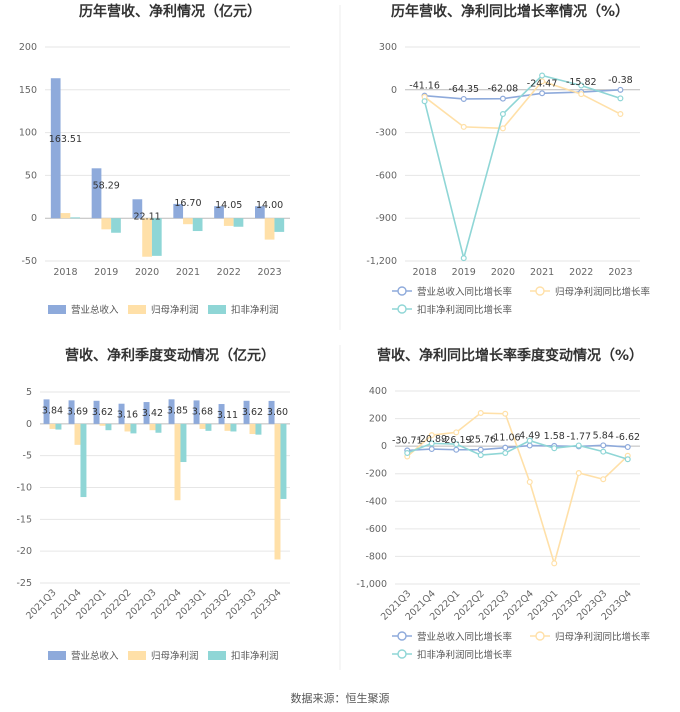 This screenshot has height=712, width=680. I want to click on x-tick-label: 2020, so click(503, 272).